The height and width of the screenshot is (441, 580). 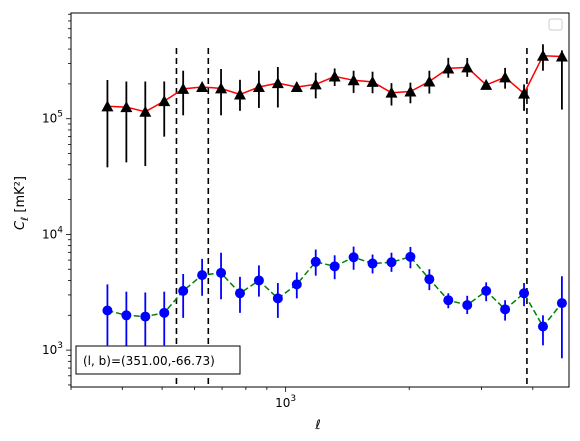 I want to click on x-tick-label: 103, so click(x=285, y=402).